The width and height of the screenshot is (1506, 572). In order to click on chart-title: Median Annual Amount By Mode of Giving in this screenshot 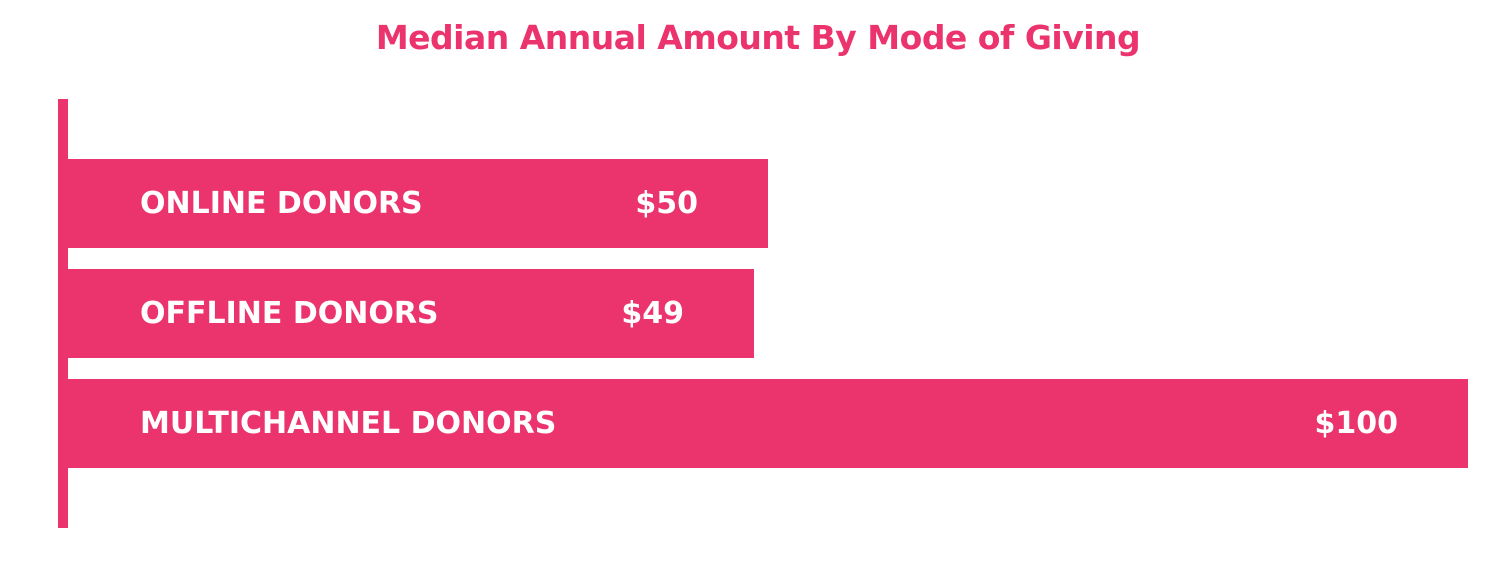, I will do `click(758, 37)`.